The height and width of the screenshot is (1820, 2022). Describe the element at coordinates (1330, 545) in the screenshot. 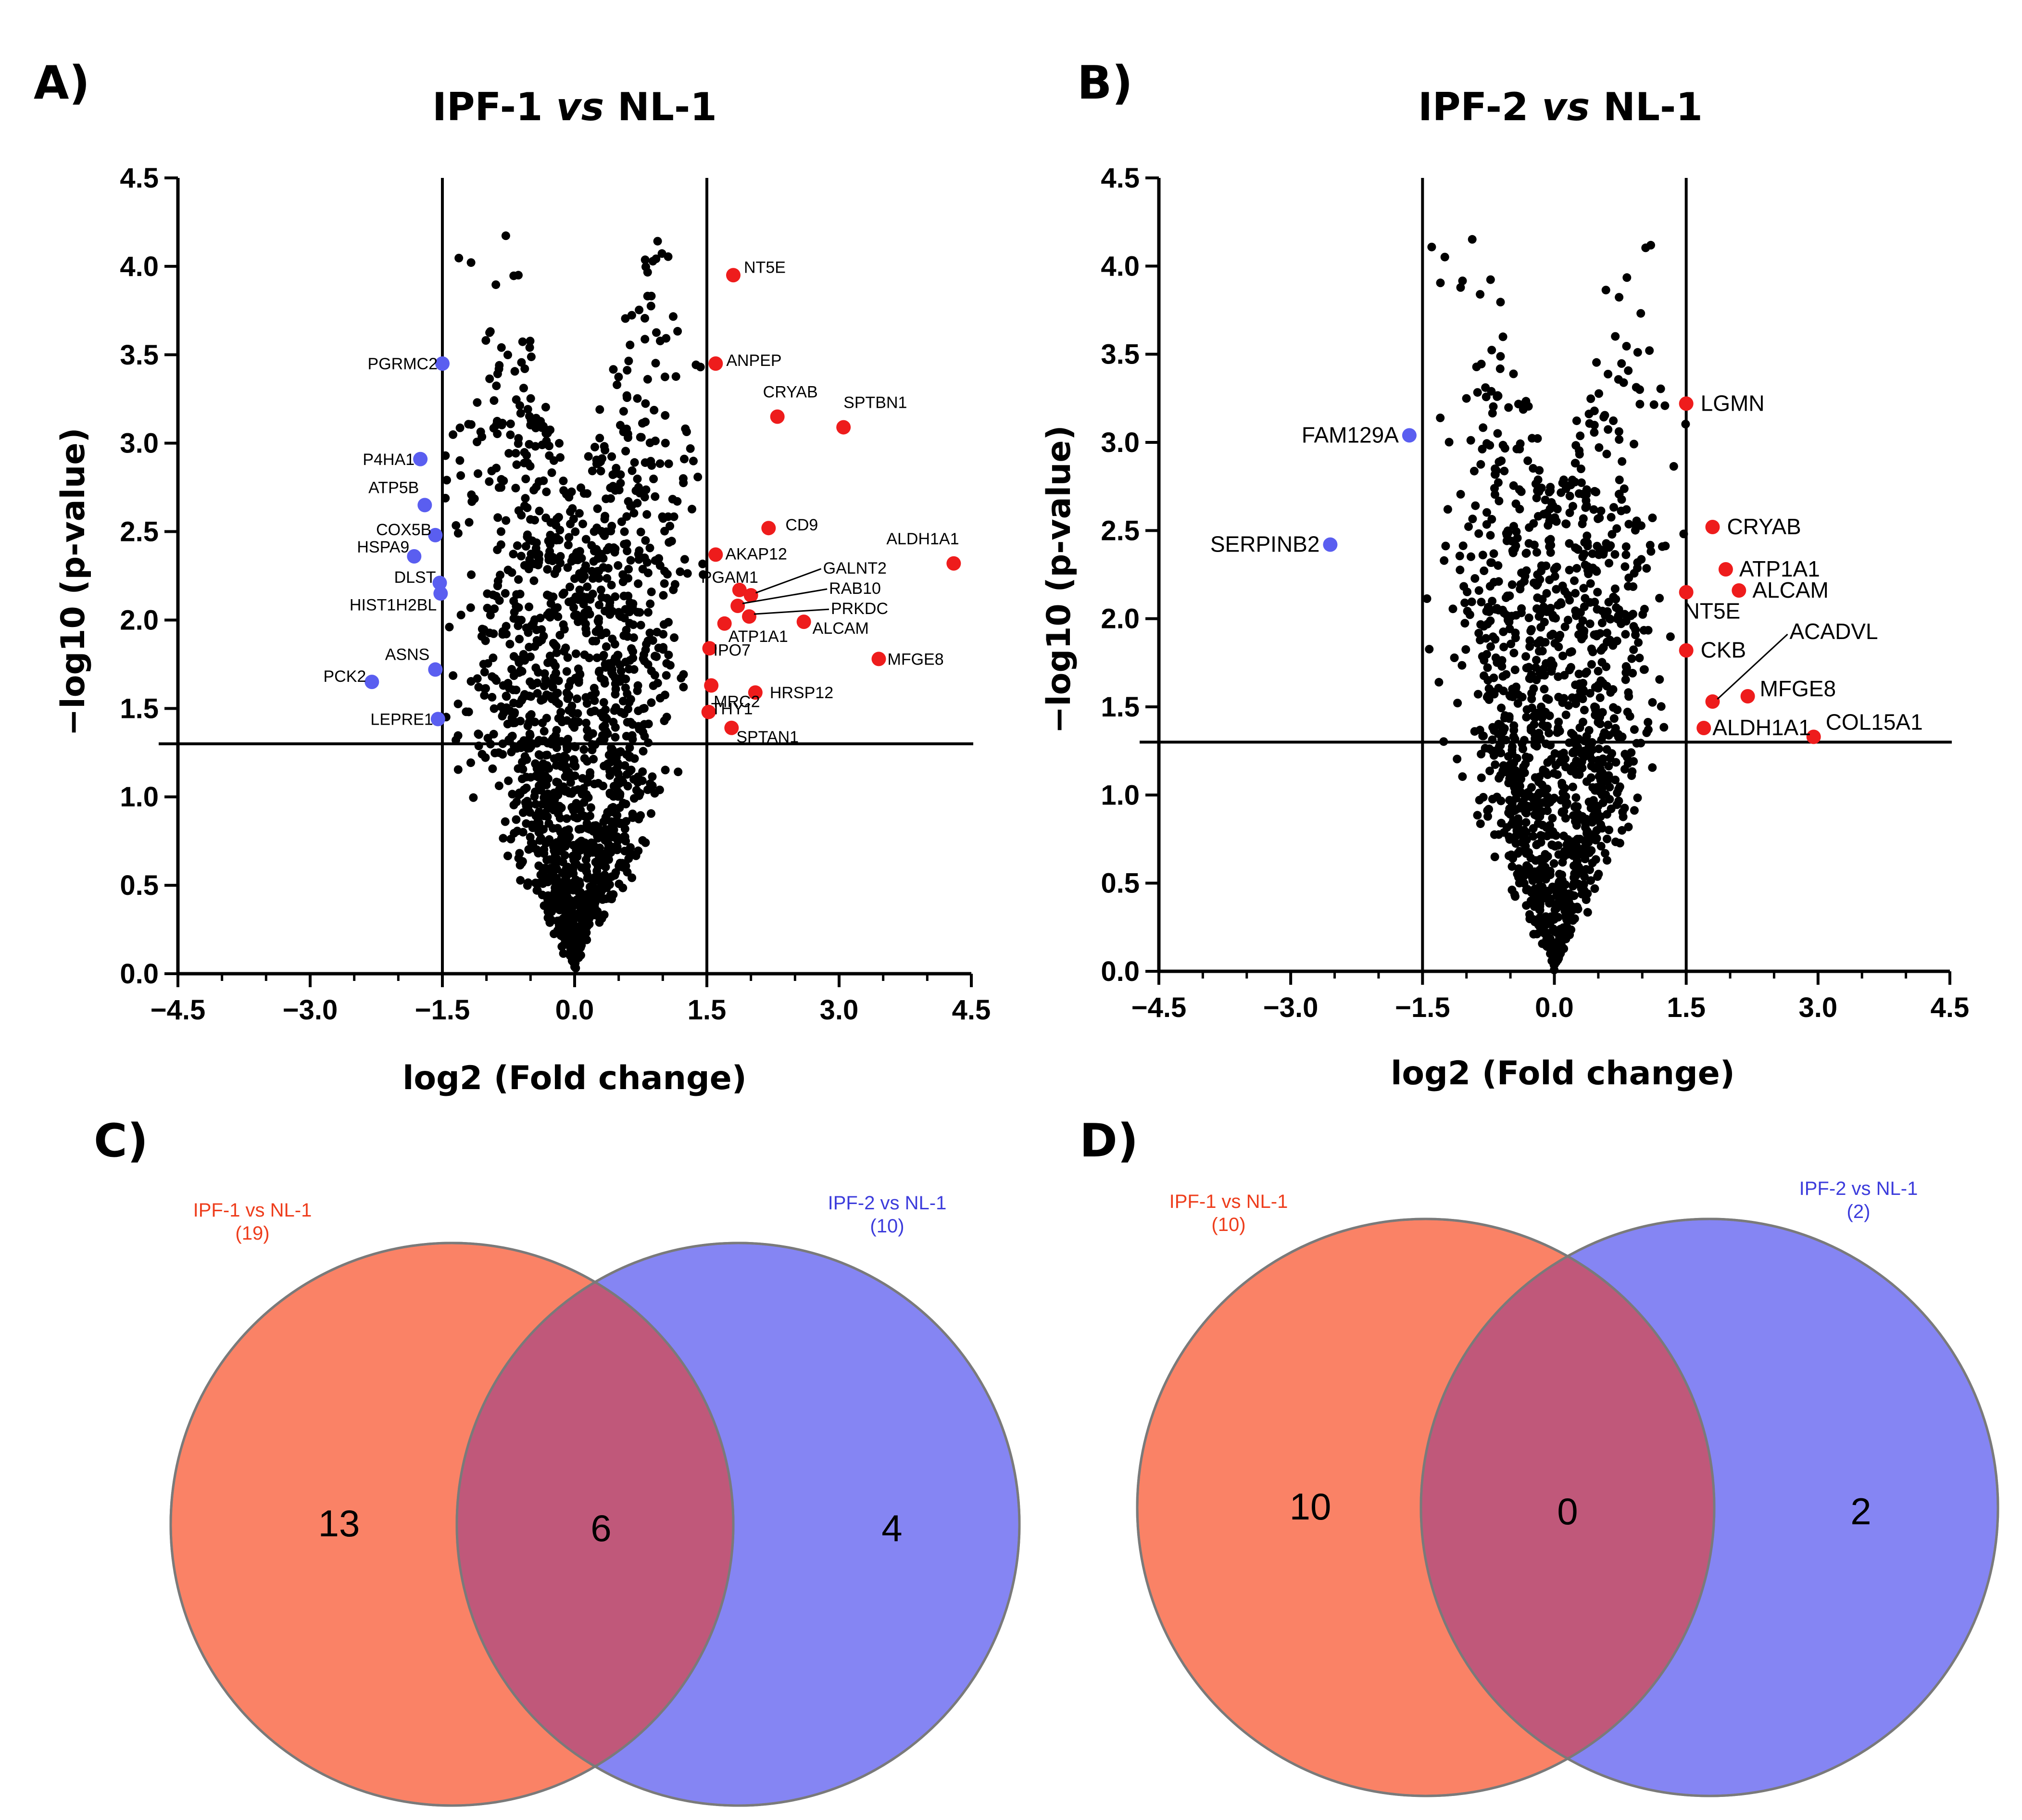

I see `down-point-serpinb2` at that location.